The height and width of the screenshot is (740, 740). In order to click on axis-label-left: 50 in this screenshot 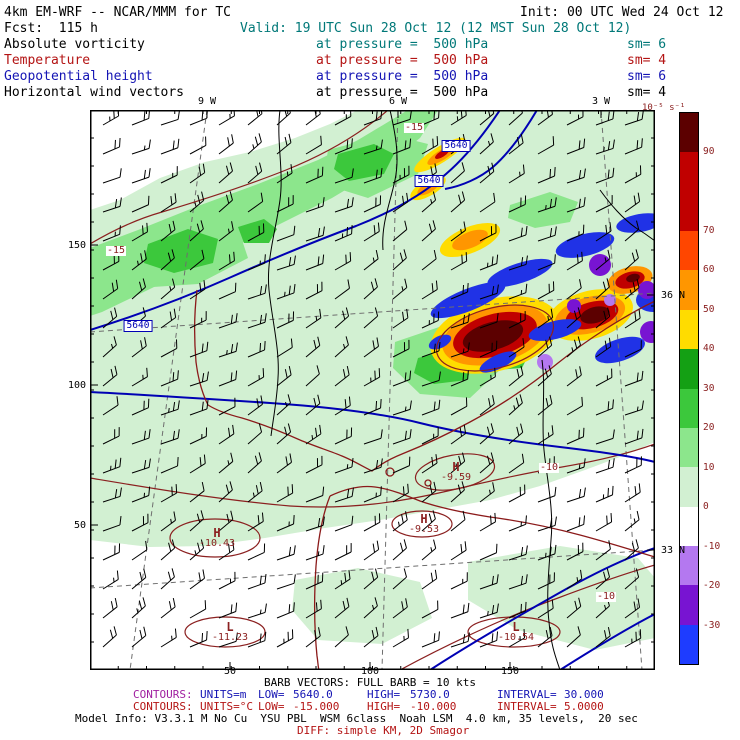, I will do `click(79, 525)`.